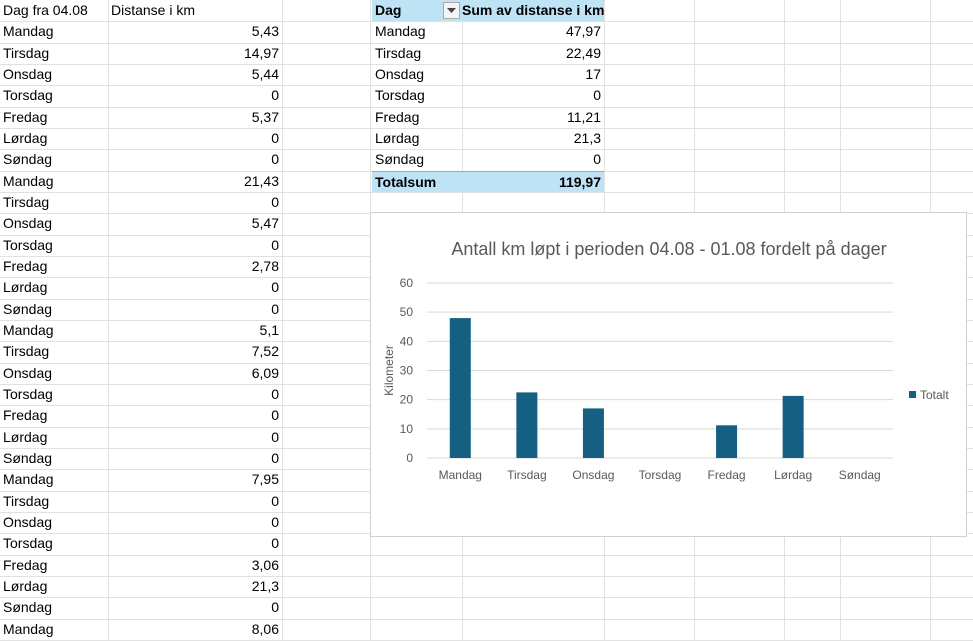  Describe the element at coordinates (593, 74) in the screenshot. I see `pivot-row-value: 17` at that location.